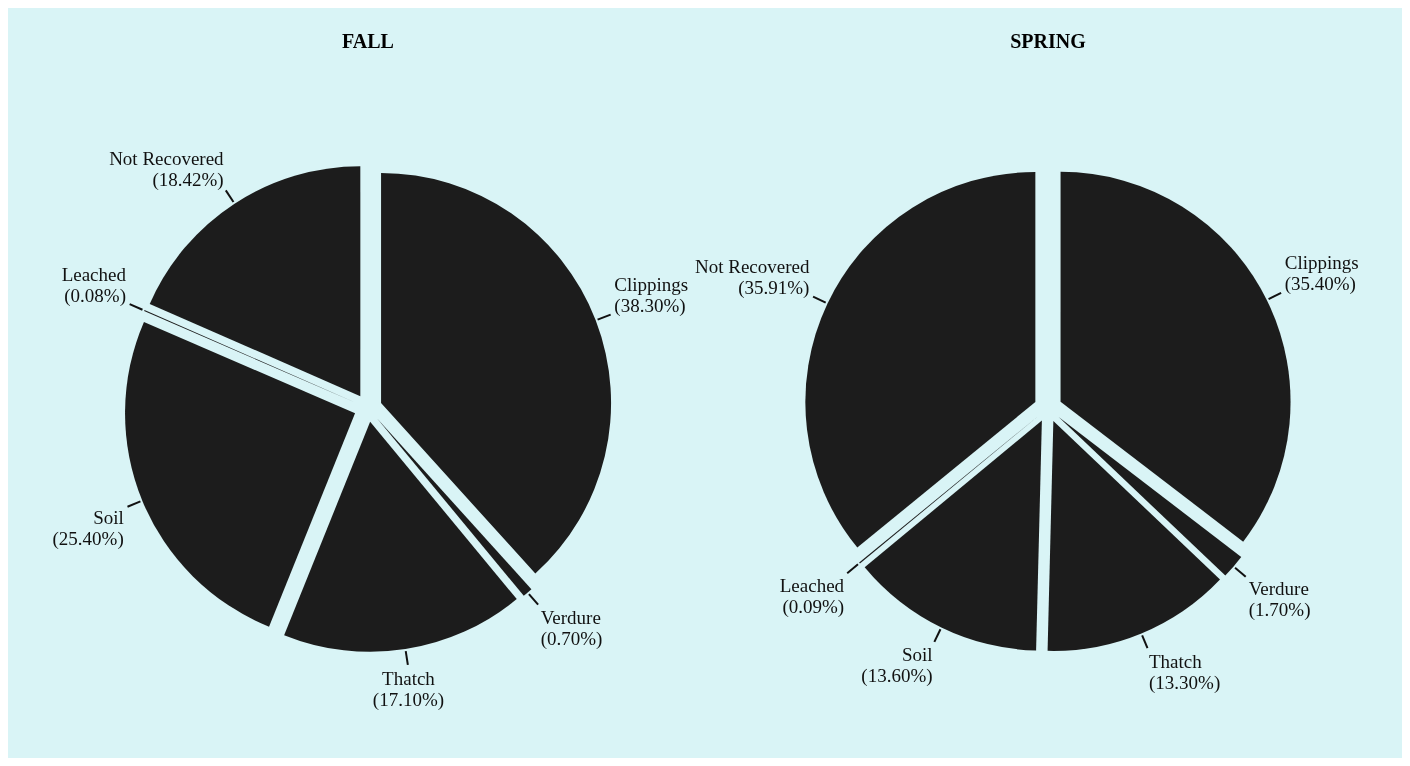 This screenshot has width=1410, height=766. I want to click on data-label: (17.10%), so click(408, 699).